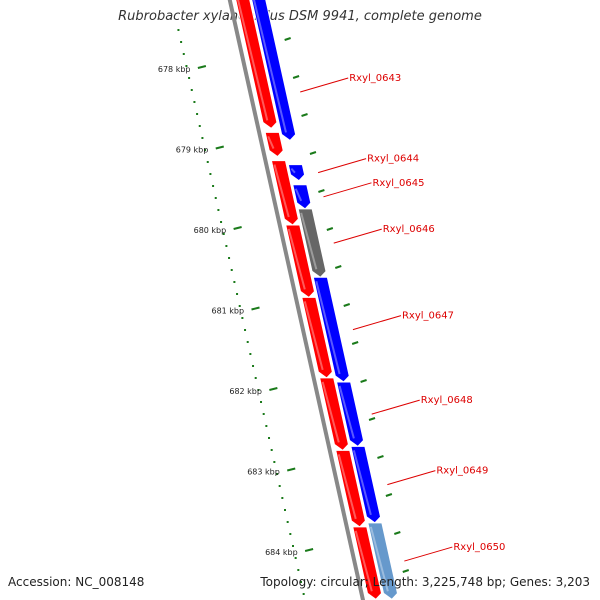 The image size is (600, 600). Describe the element at coordinates (227, 311) in the screenshot. I see `tick-label: 681 kbp` at that location.